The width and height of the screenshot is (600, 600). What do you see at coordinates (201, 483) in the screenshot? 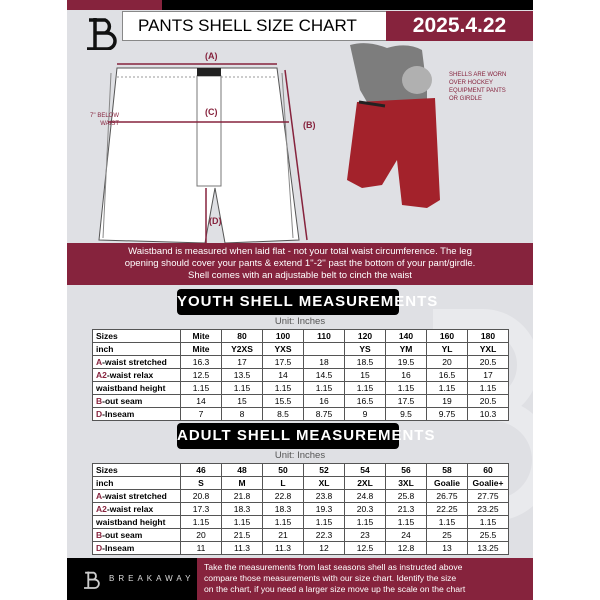
I see `table-cell: S` at bounding box center [201, 483].